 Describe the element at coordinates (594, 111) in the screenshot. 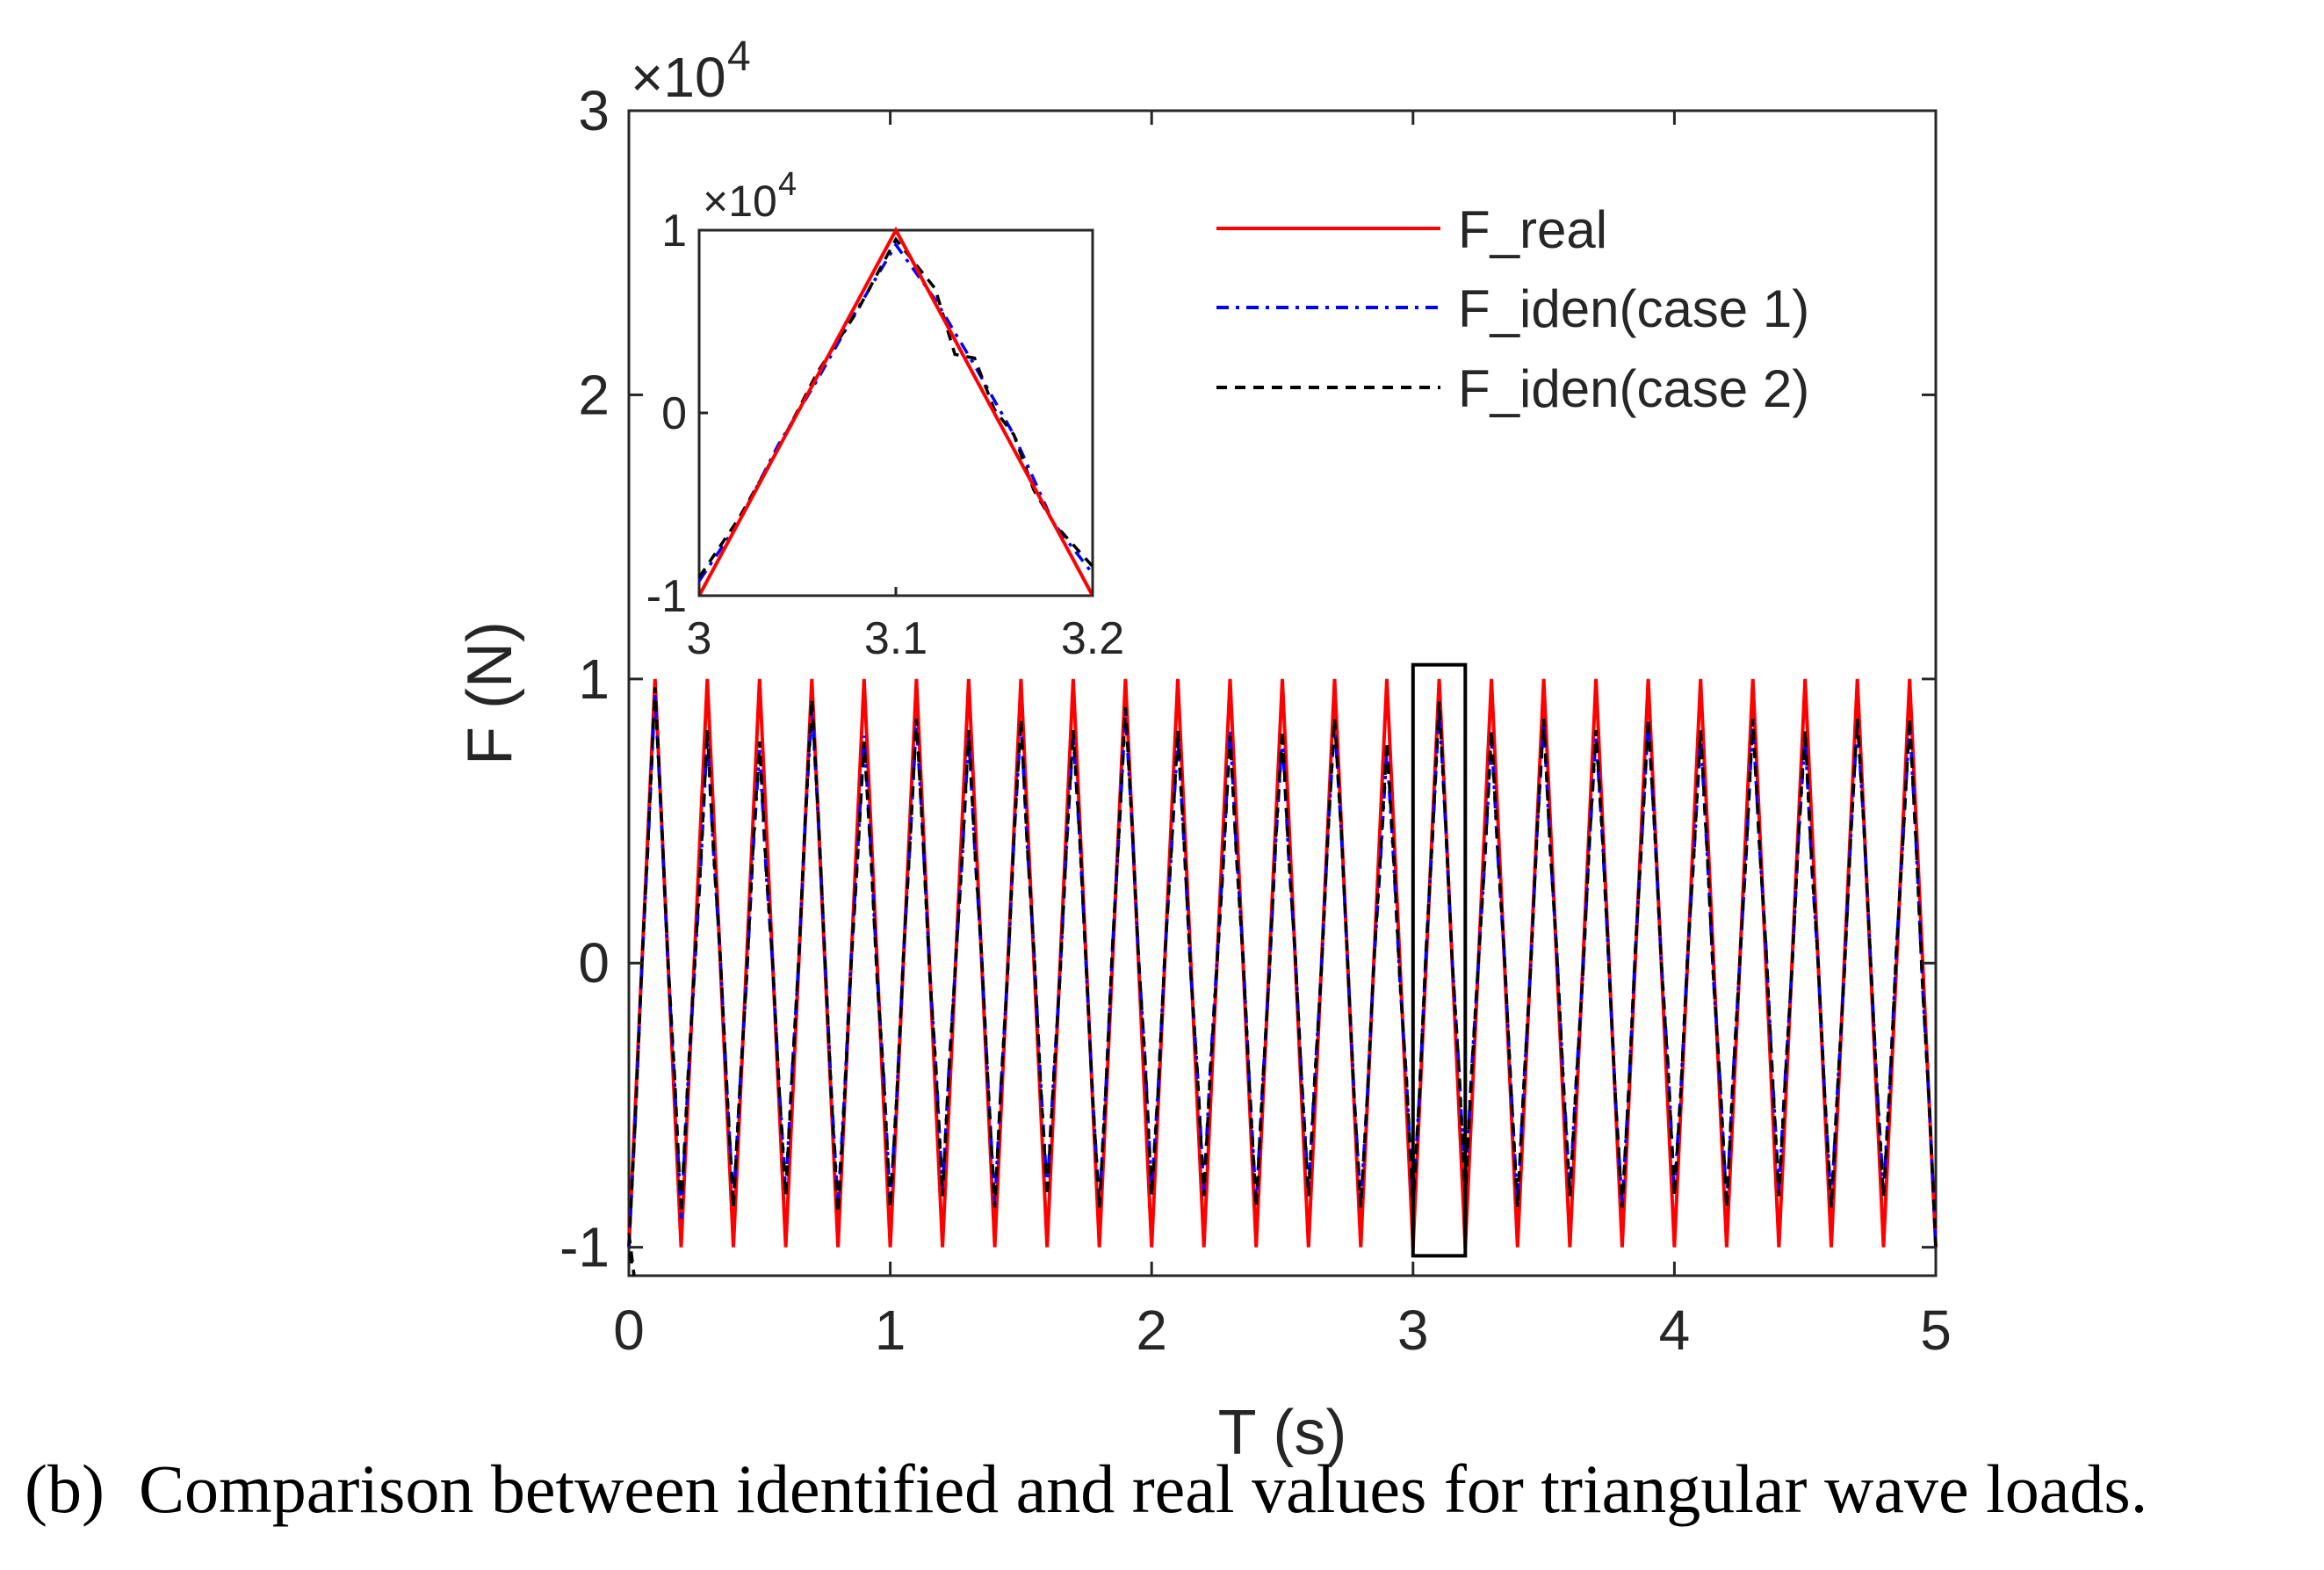

I see `y-tick-label: 3` at that location.